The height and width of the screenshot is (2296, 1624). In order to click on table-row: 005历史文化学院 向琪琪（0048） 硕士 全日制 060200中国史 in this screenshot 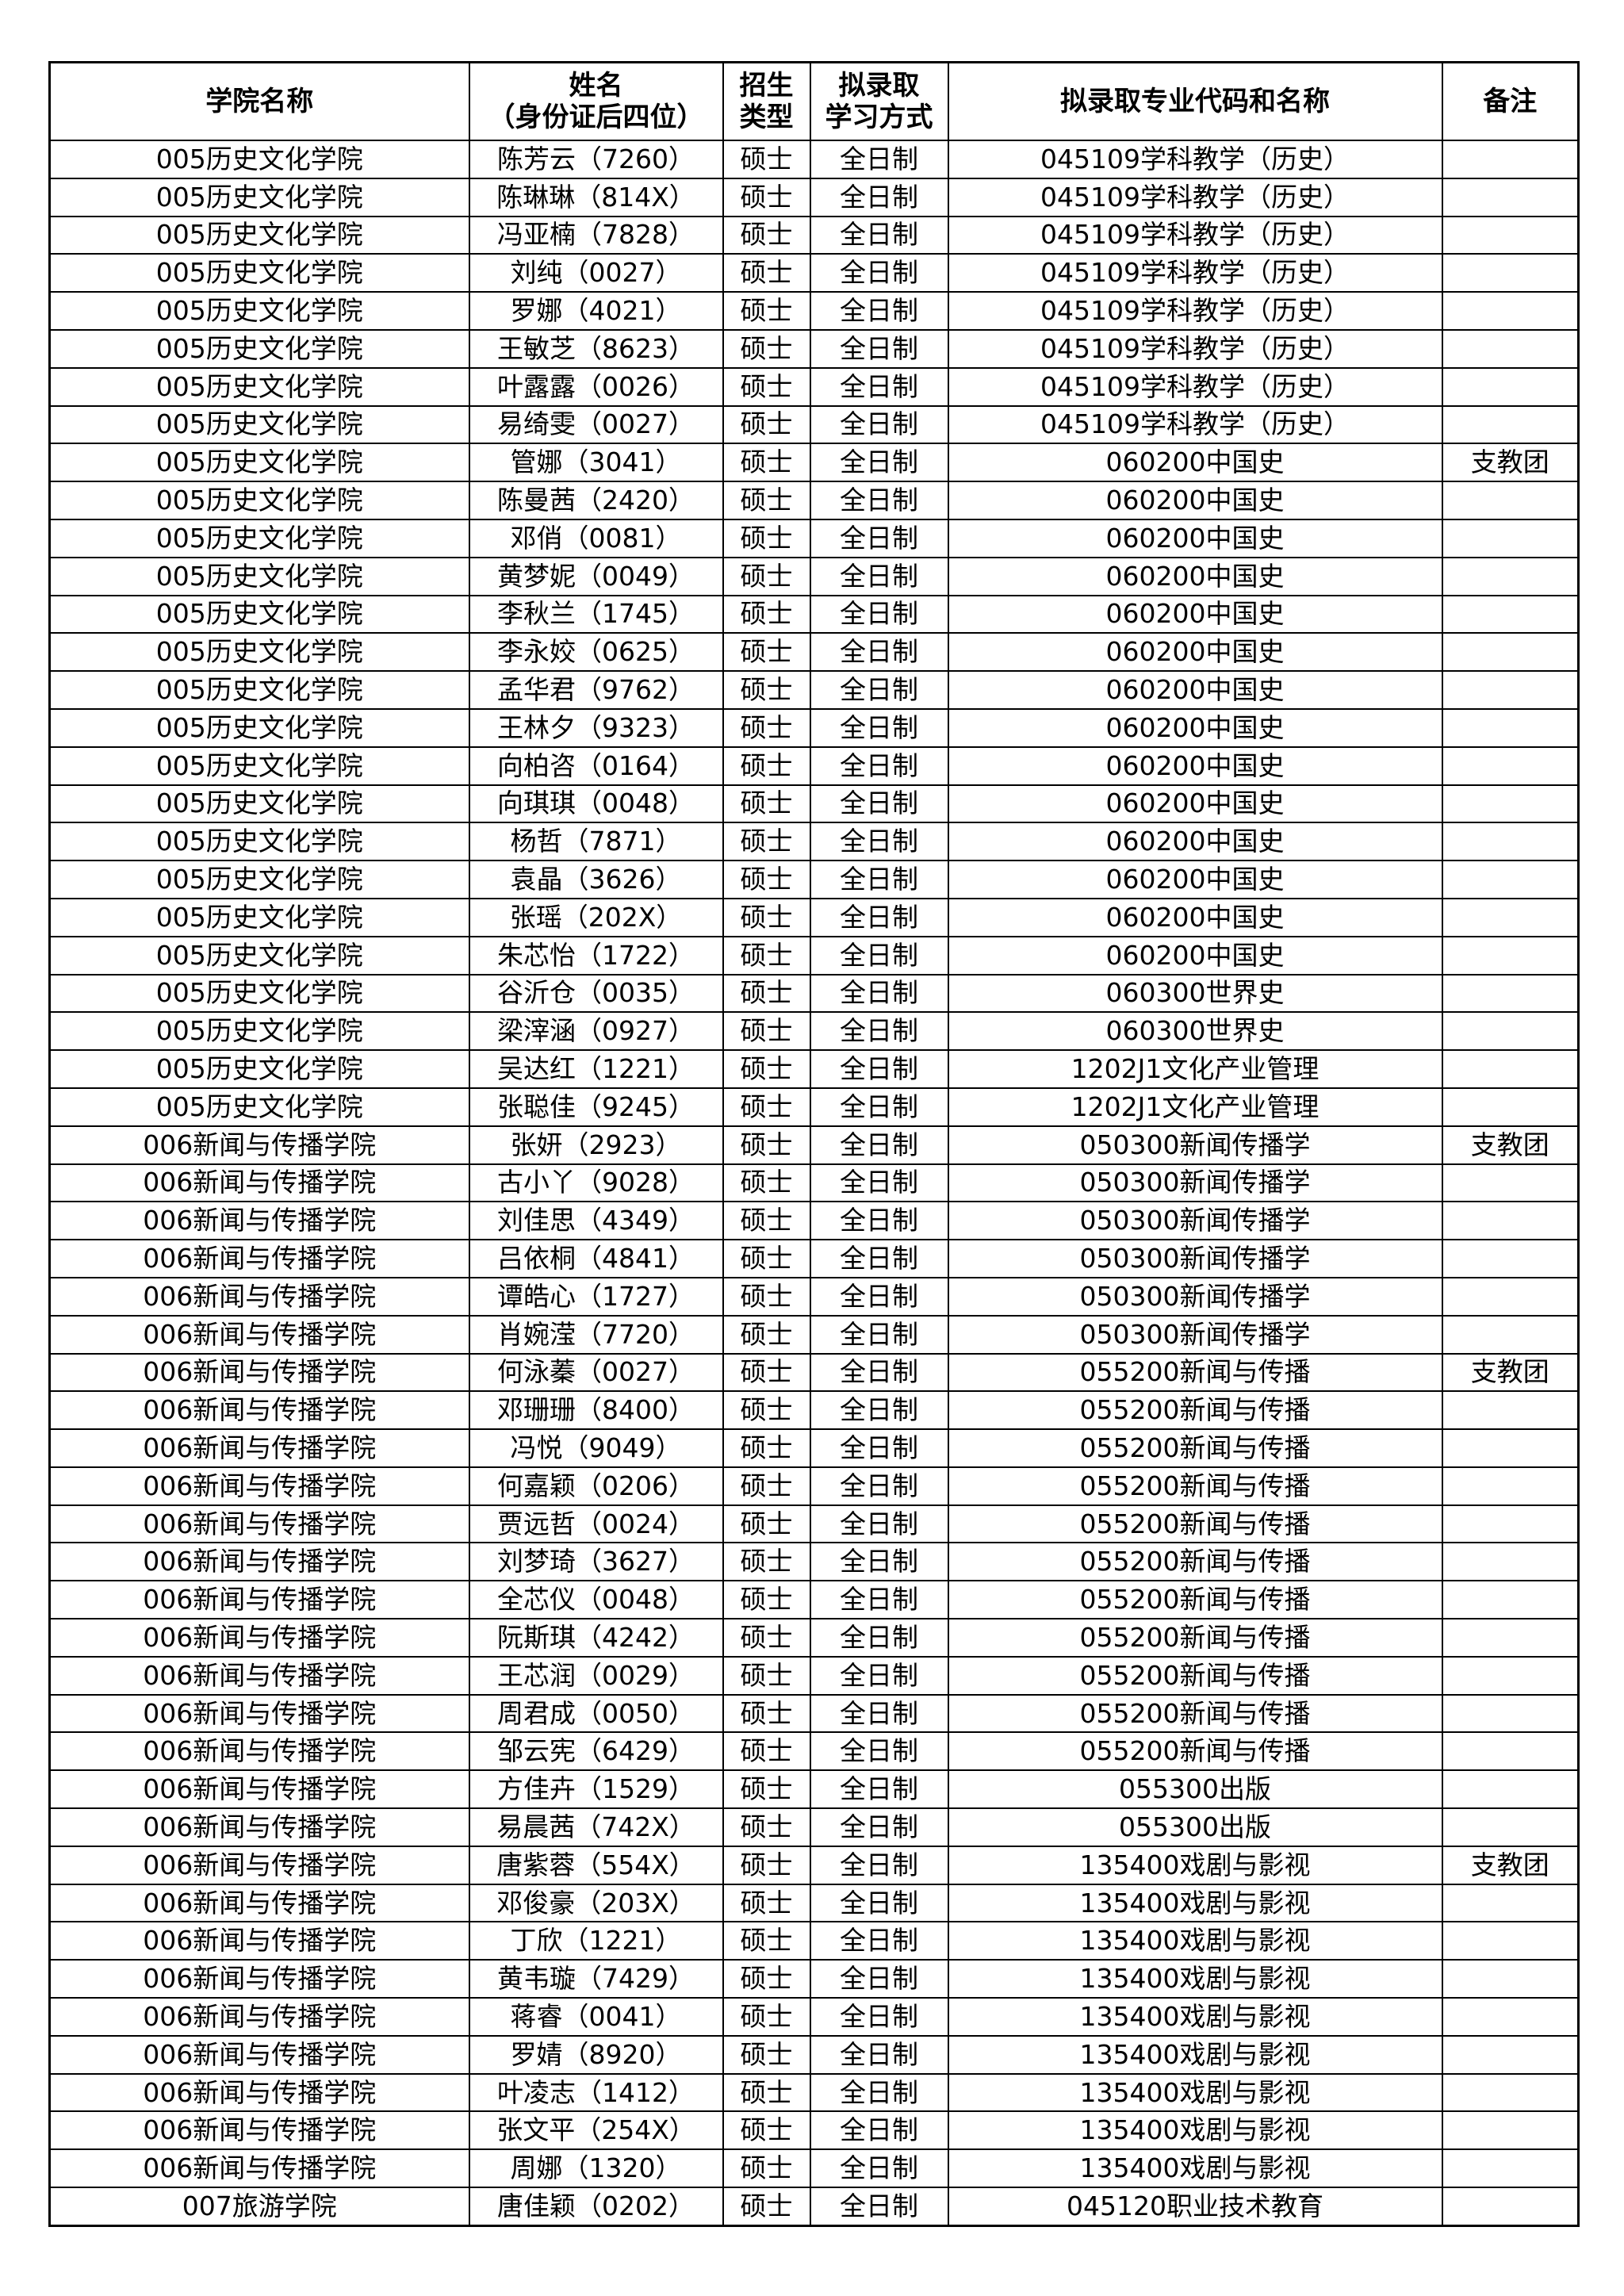, I will do `click(814, 804)`.